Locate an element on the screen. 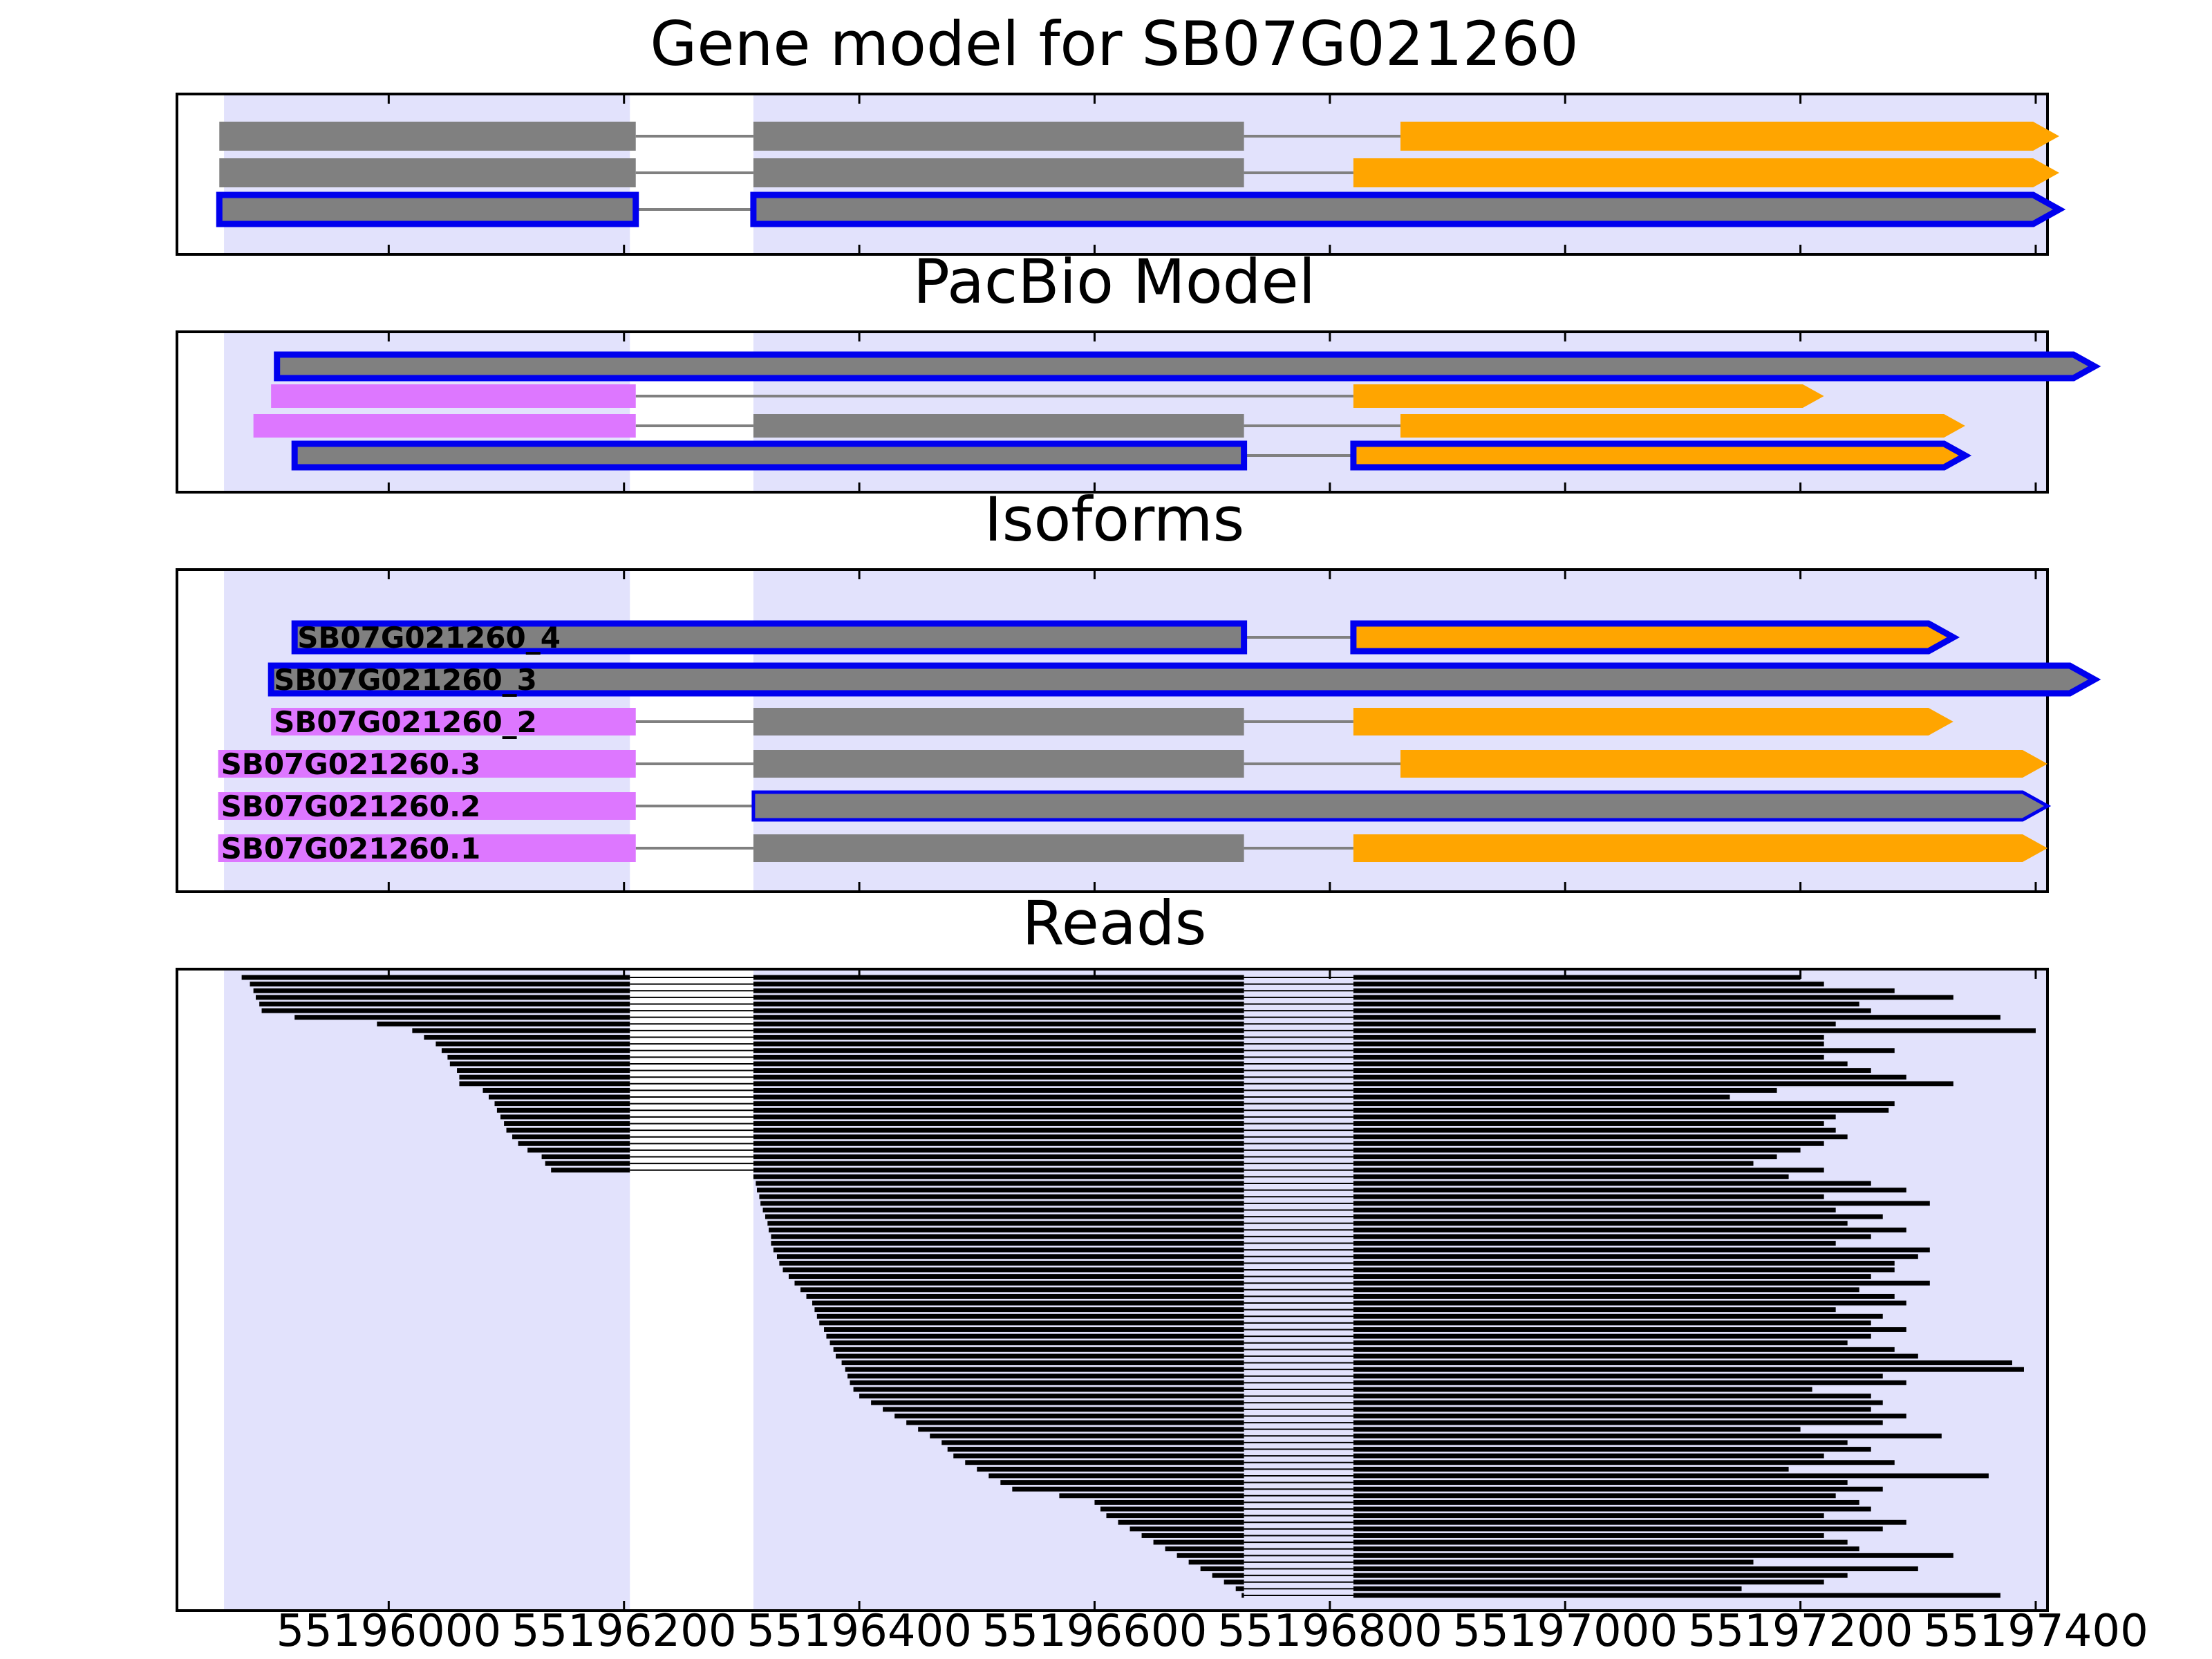  pacbio-model-panel: PacBio Model is located at coordinates (1138, 370).